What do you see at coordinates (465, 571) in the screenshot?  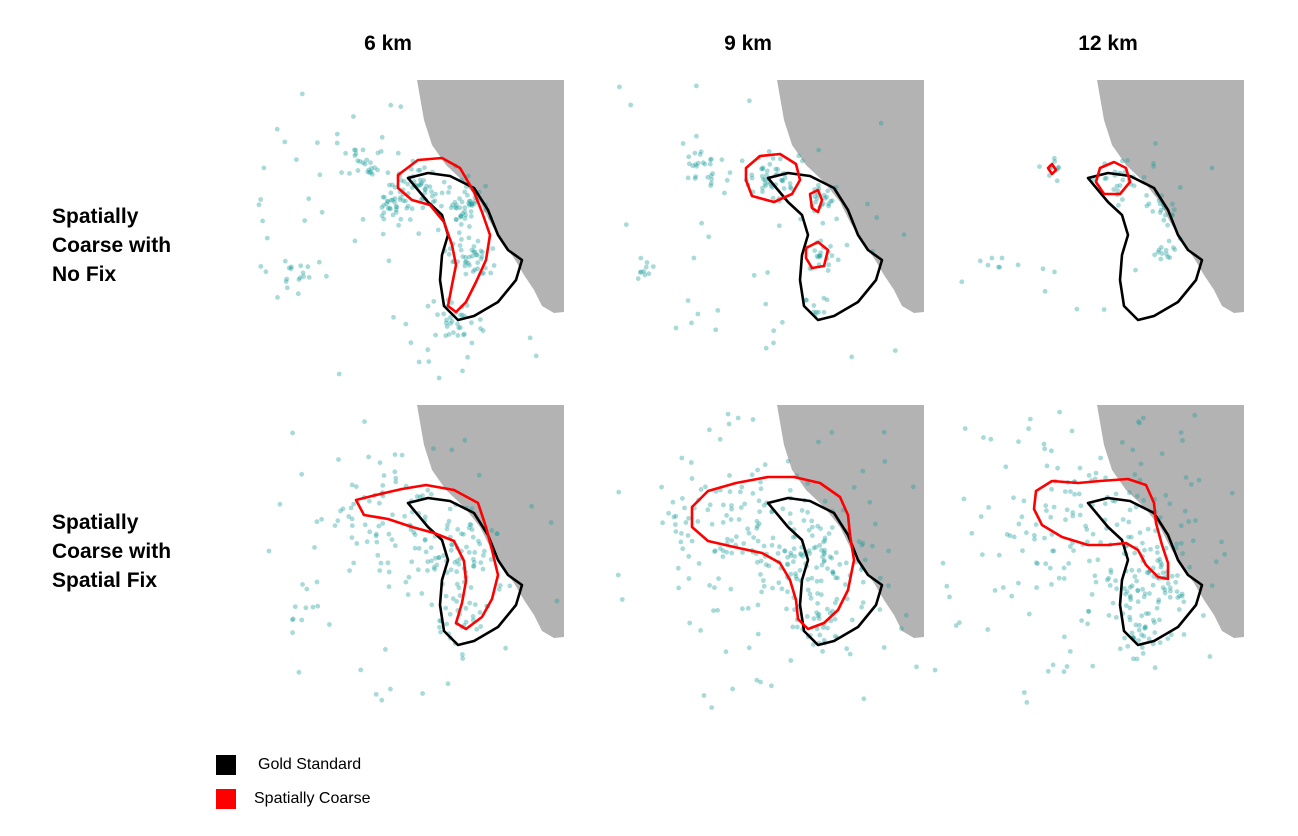 I see `gold-standard-contour` at bounding box center [465, 571].